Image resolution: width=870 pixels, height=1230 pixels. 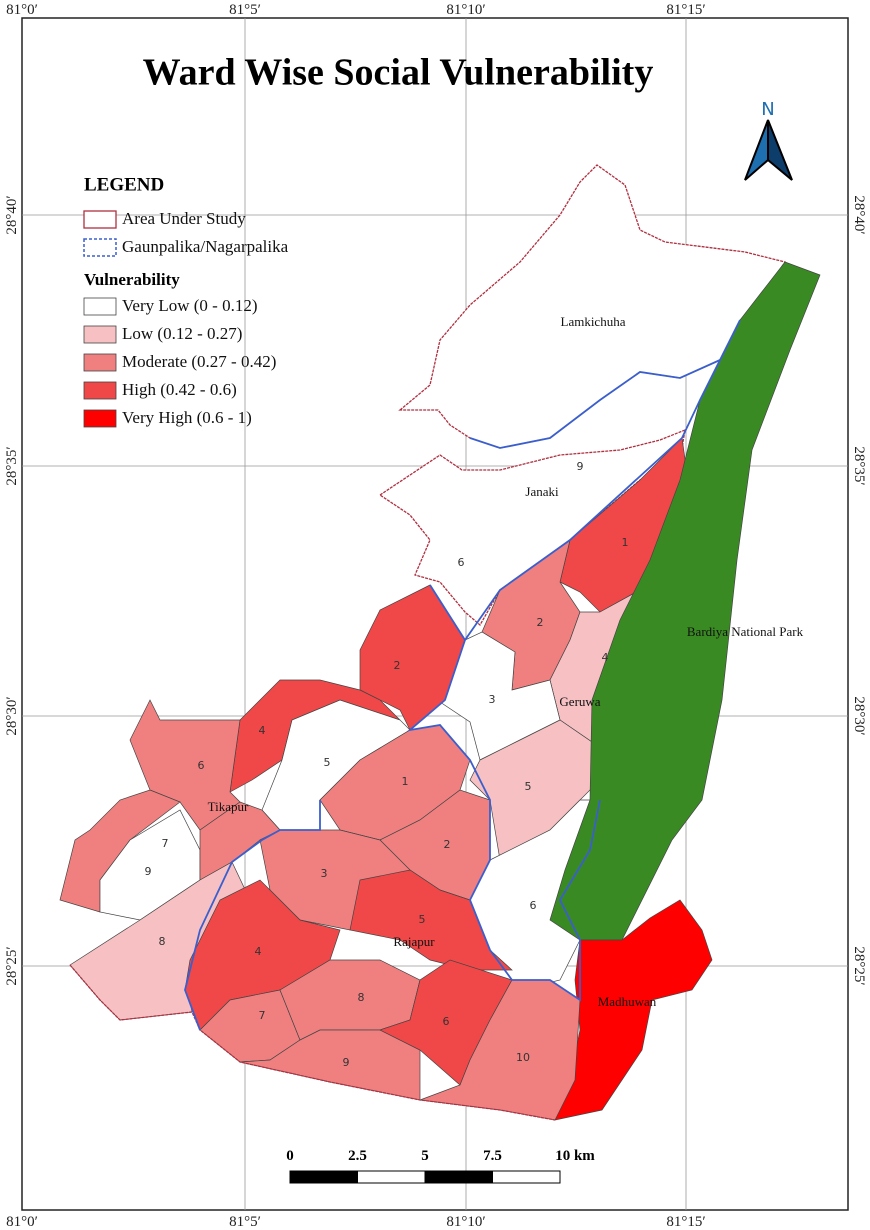 I want to click on legend-subtitle: Vulnerability, so click(x=132, y=279).